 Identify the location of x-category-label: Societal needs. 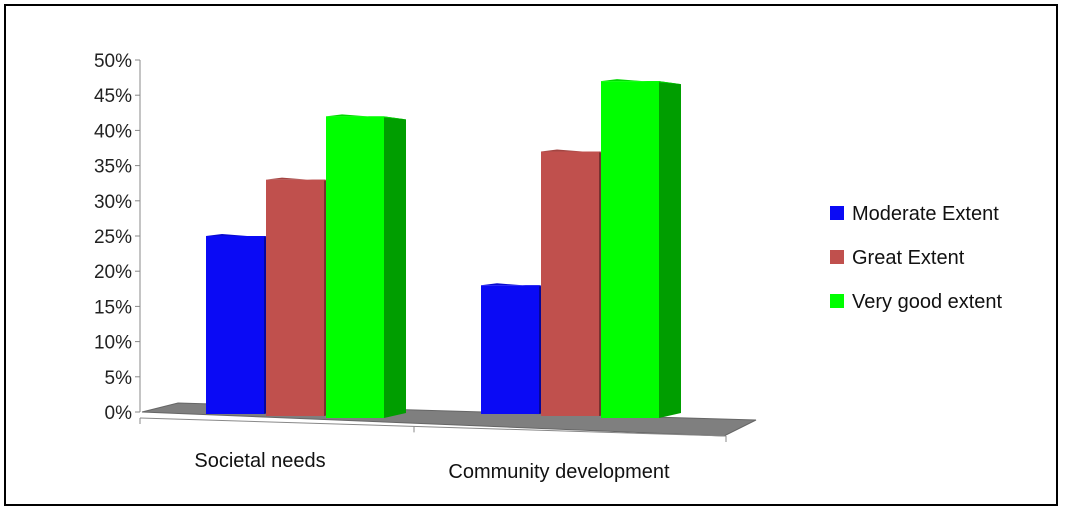
(259, 461).